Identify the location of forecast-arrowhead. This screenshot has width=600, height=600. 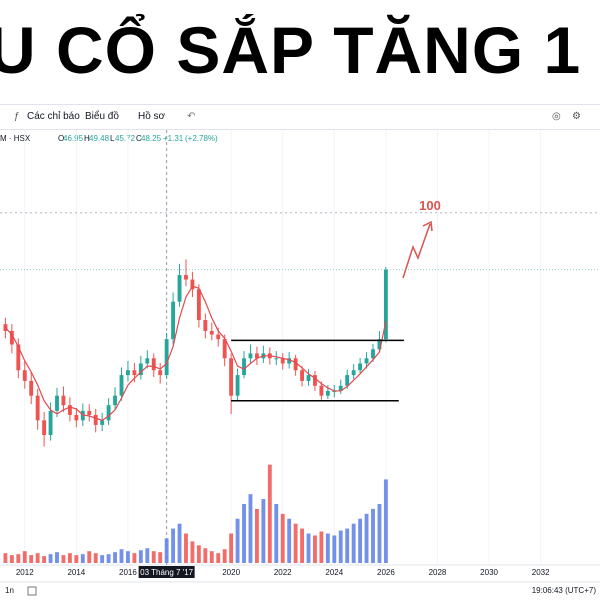
(427, 226).